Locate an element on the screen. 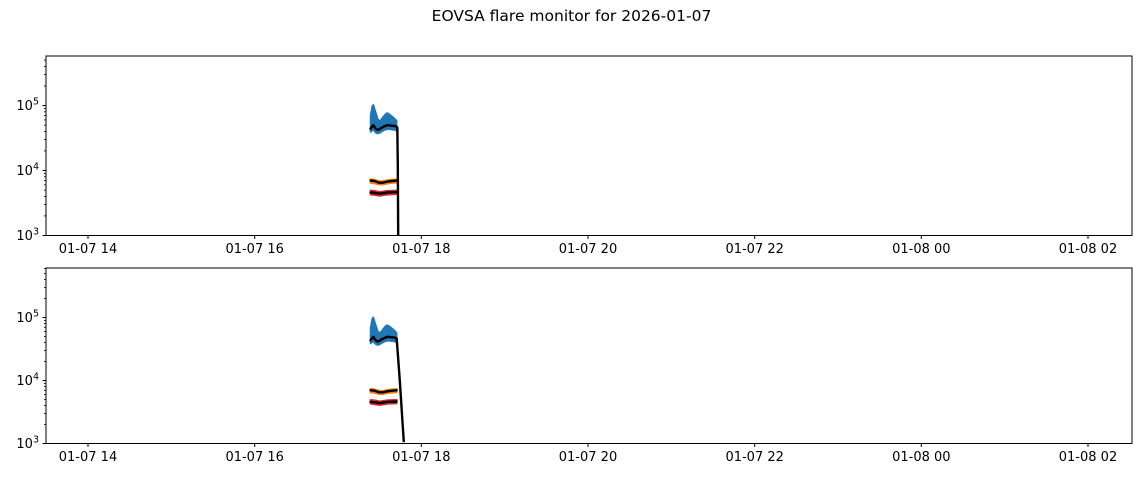 This screenshot has width=1143, height=478. chart-title: EOVSA flare monitor for 2026-01-07 is located at coordinates (571, 16).